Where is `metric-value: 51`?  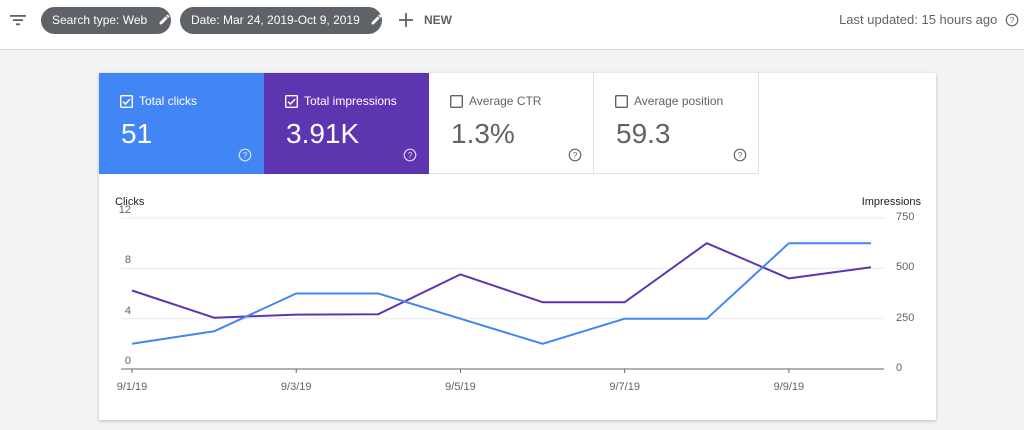 metric-value: 51 is located at coordinates (137, 133).